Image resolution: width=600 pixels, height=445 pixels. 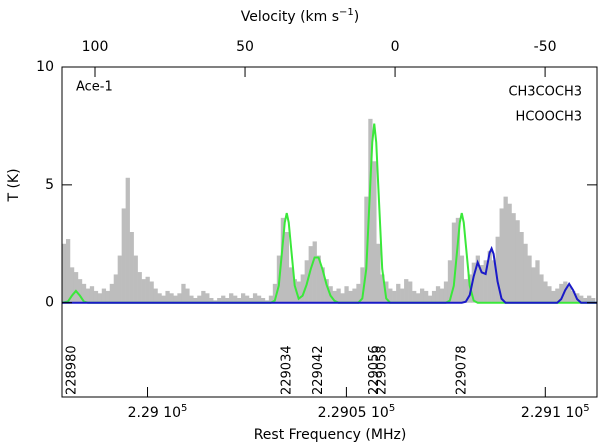 I want to click on x-tick-mantissa: 2.29 10, so click(x=154, y=413).